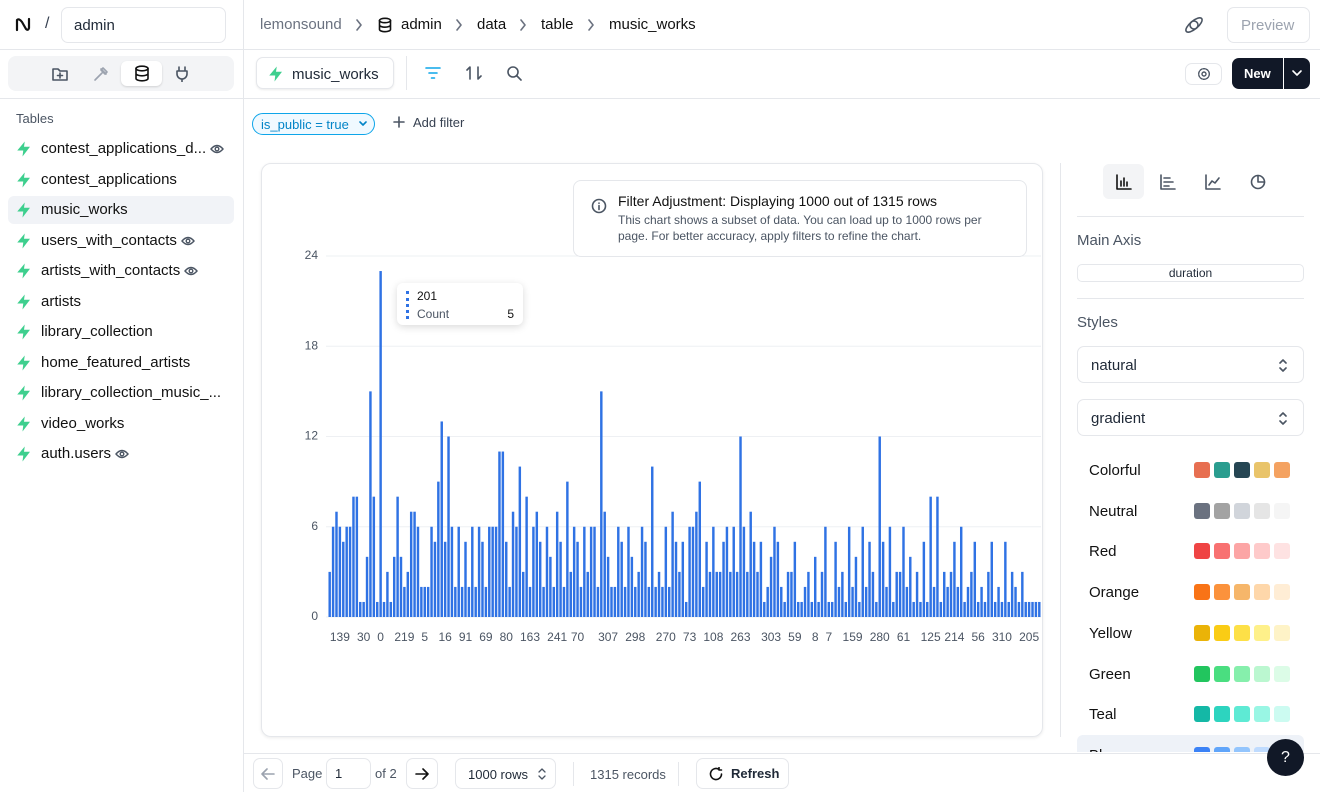 This screenshot has height=792, width=1320. I want to click on project-select: admin, so click(143, 25).